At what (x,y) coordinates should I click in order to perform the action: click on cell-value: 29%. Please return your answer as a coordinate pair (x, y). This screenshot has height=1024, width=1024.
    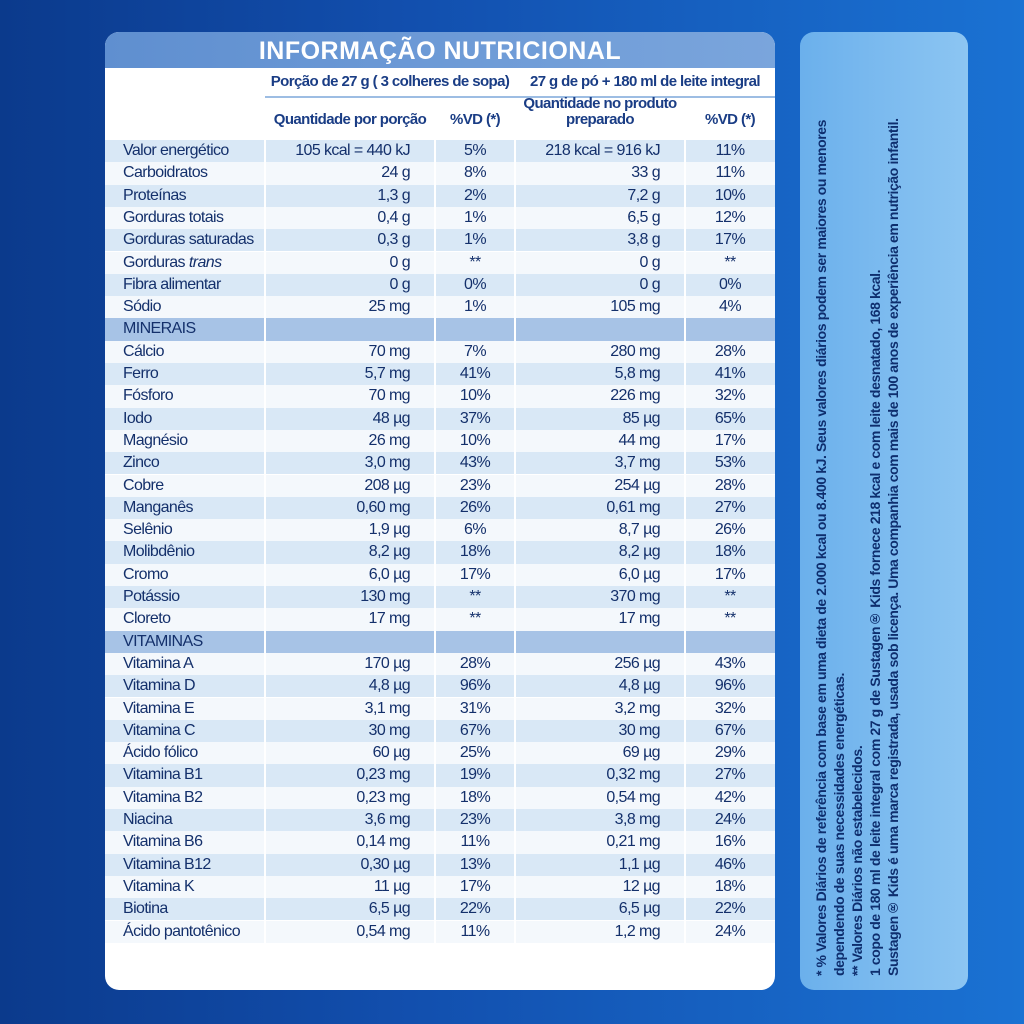
    Looking at the image, I should click on (730, 753).